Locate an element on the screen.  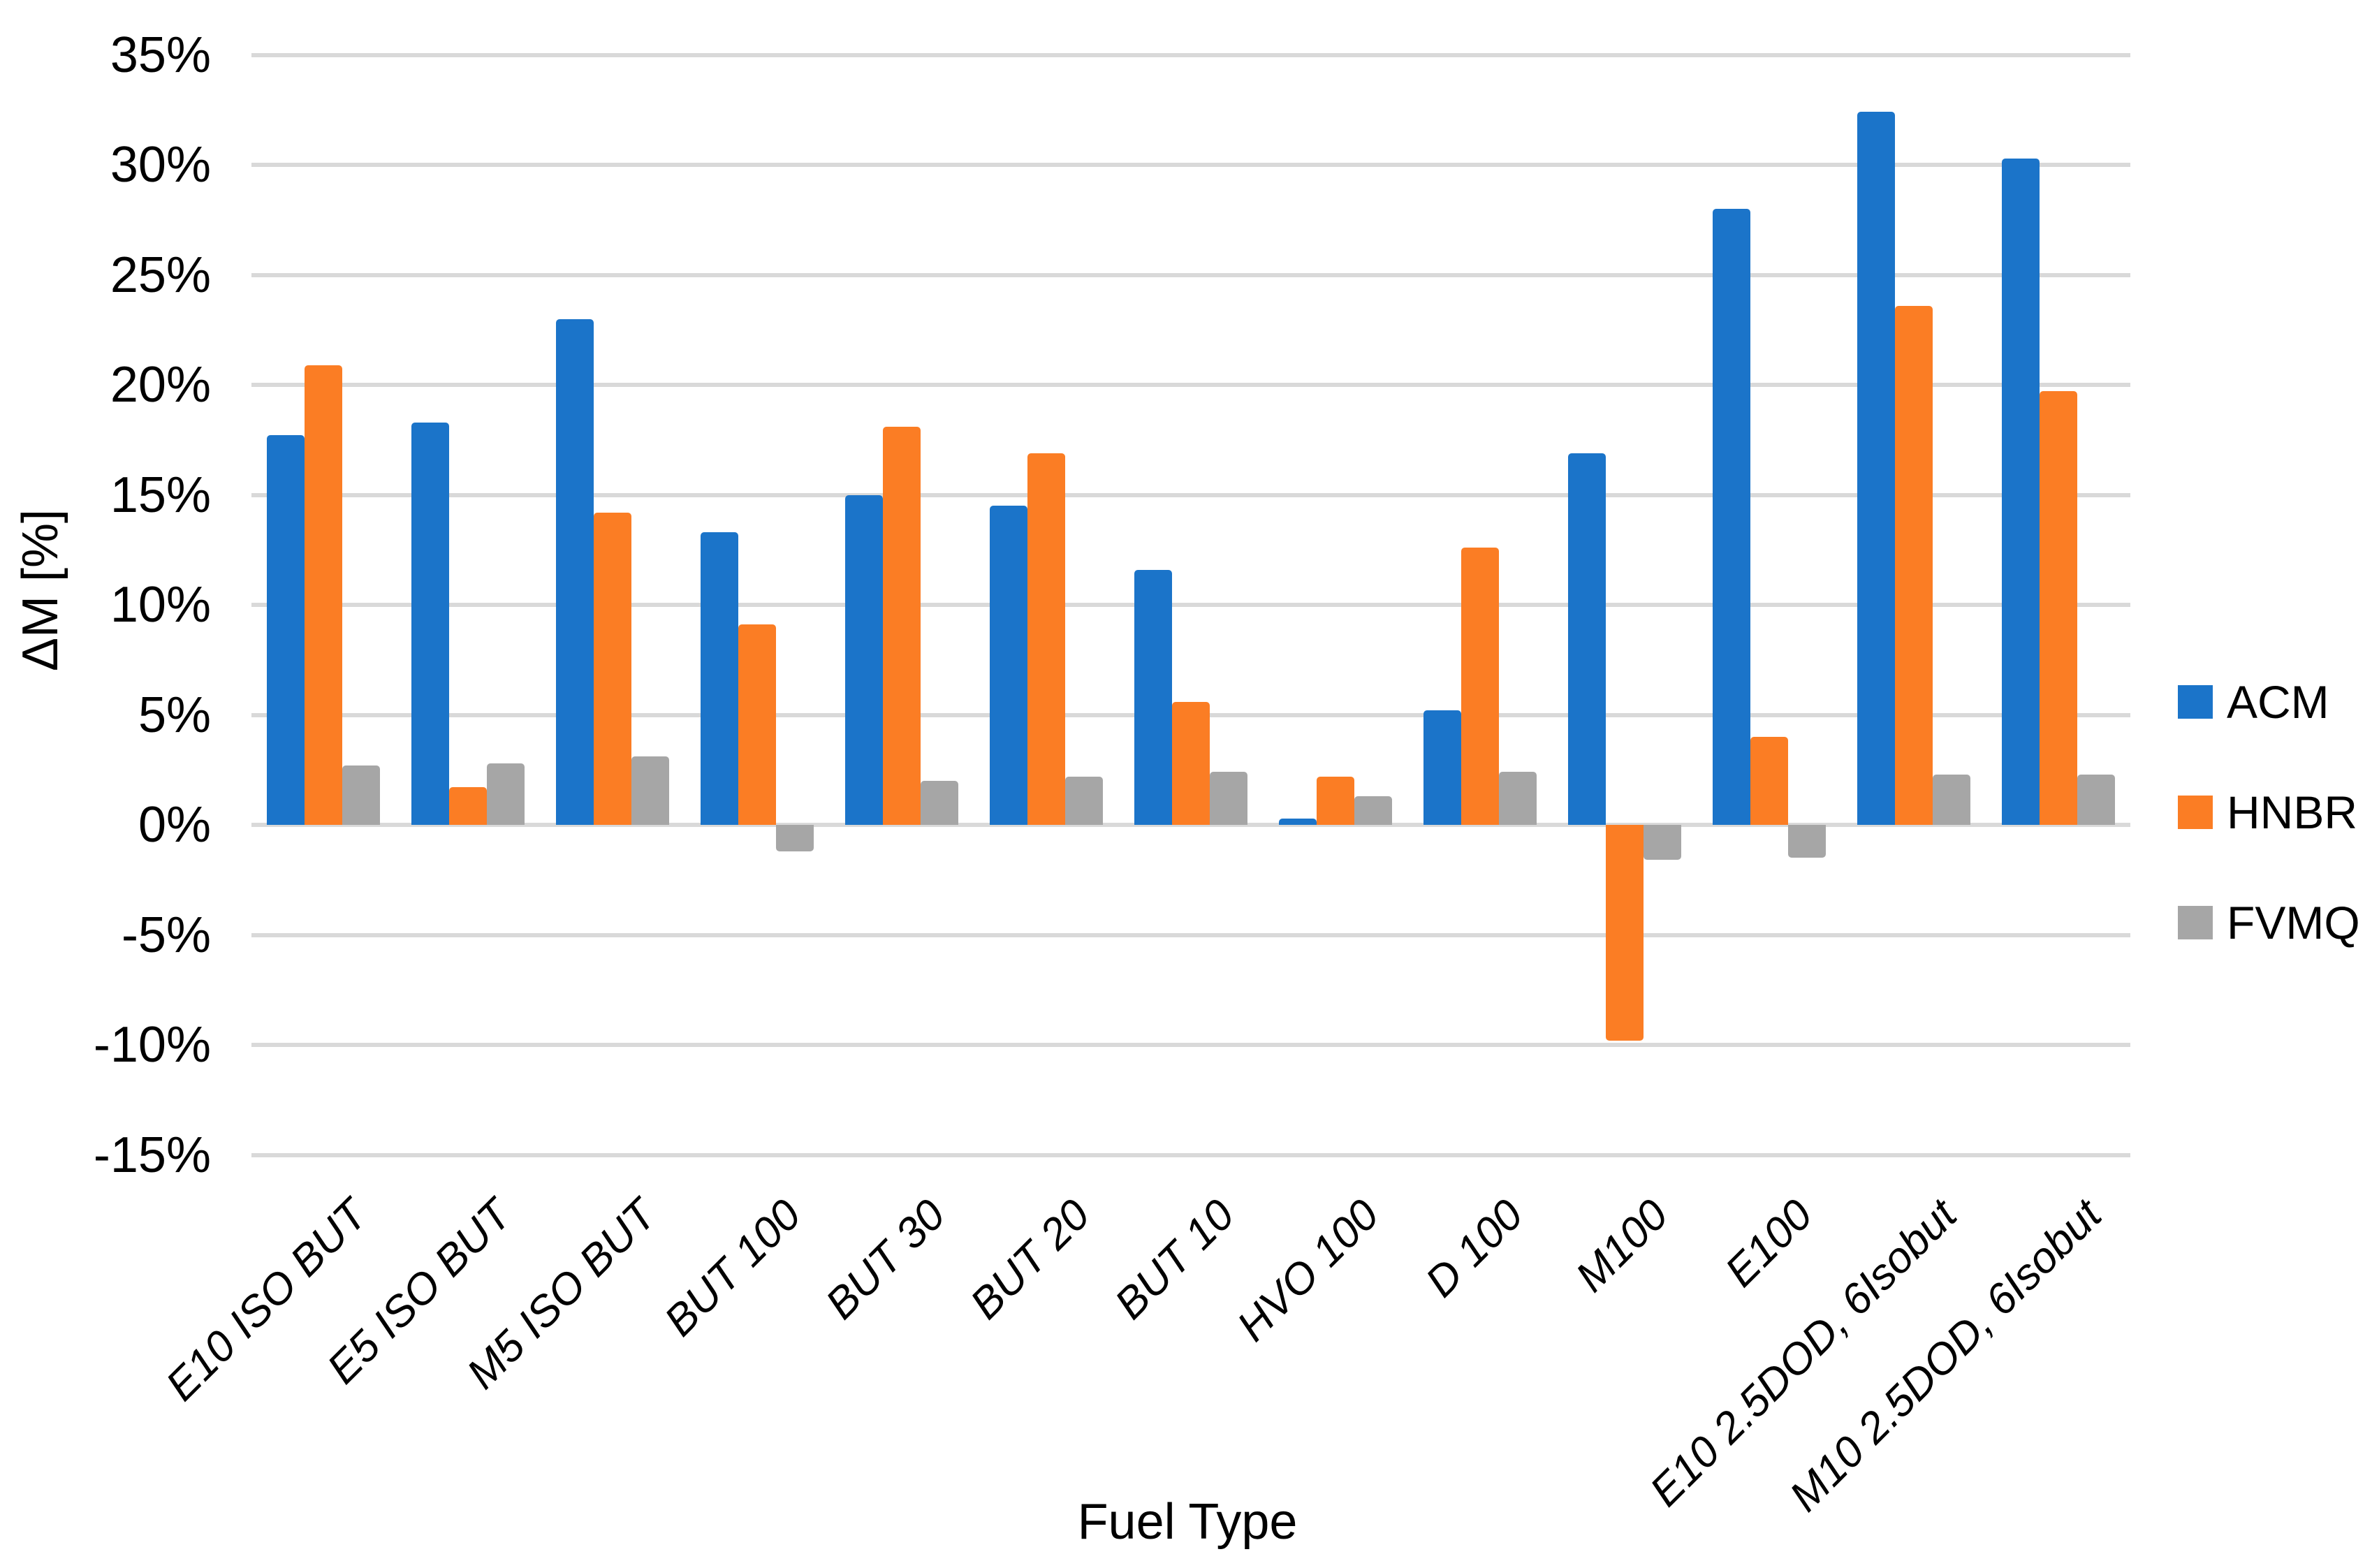
y-tick-label: 15% is located at coordinates (160, 495).